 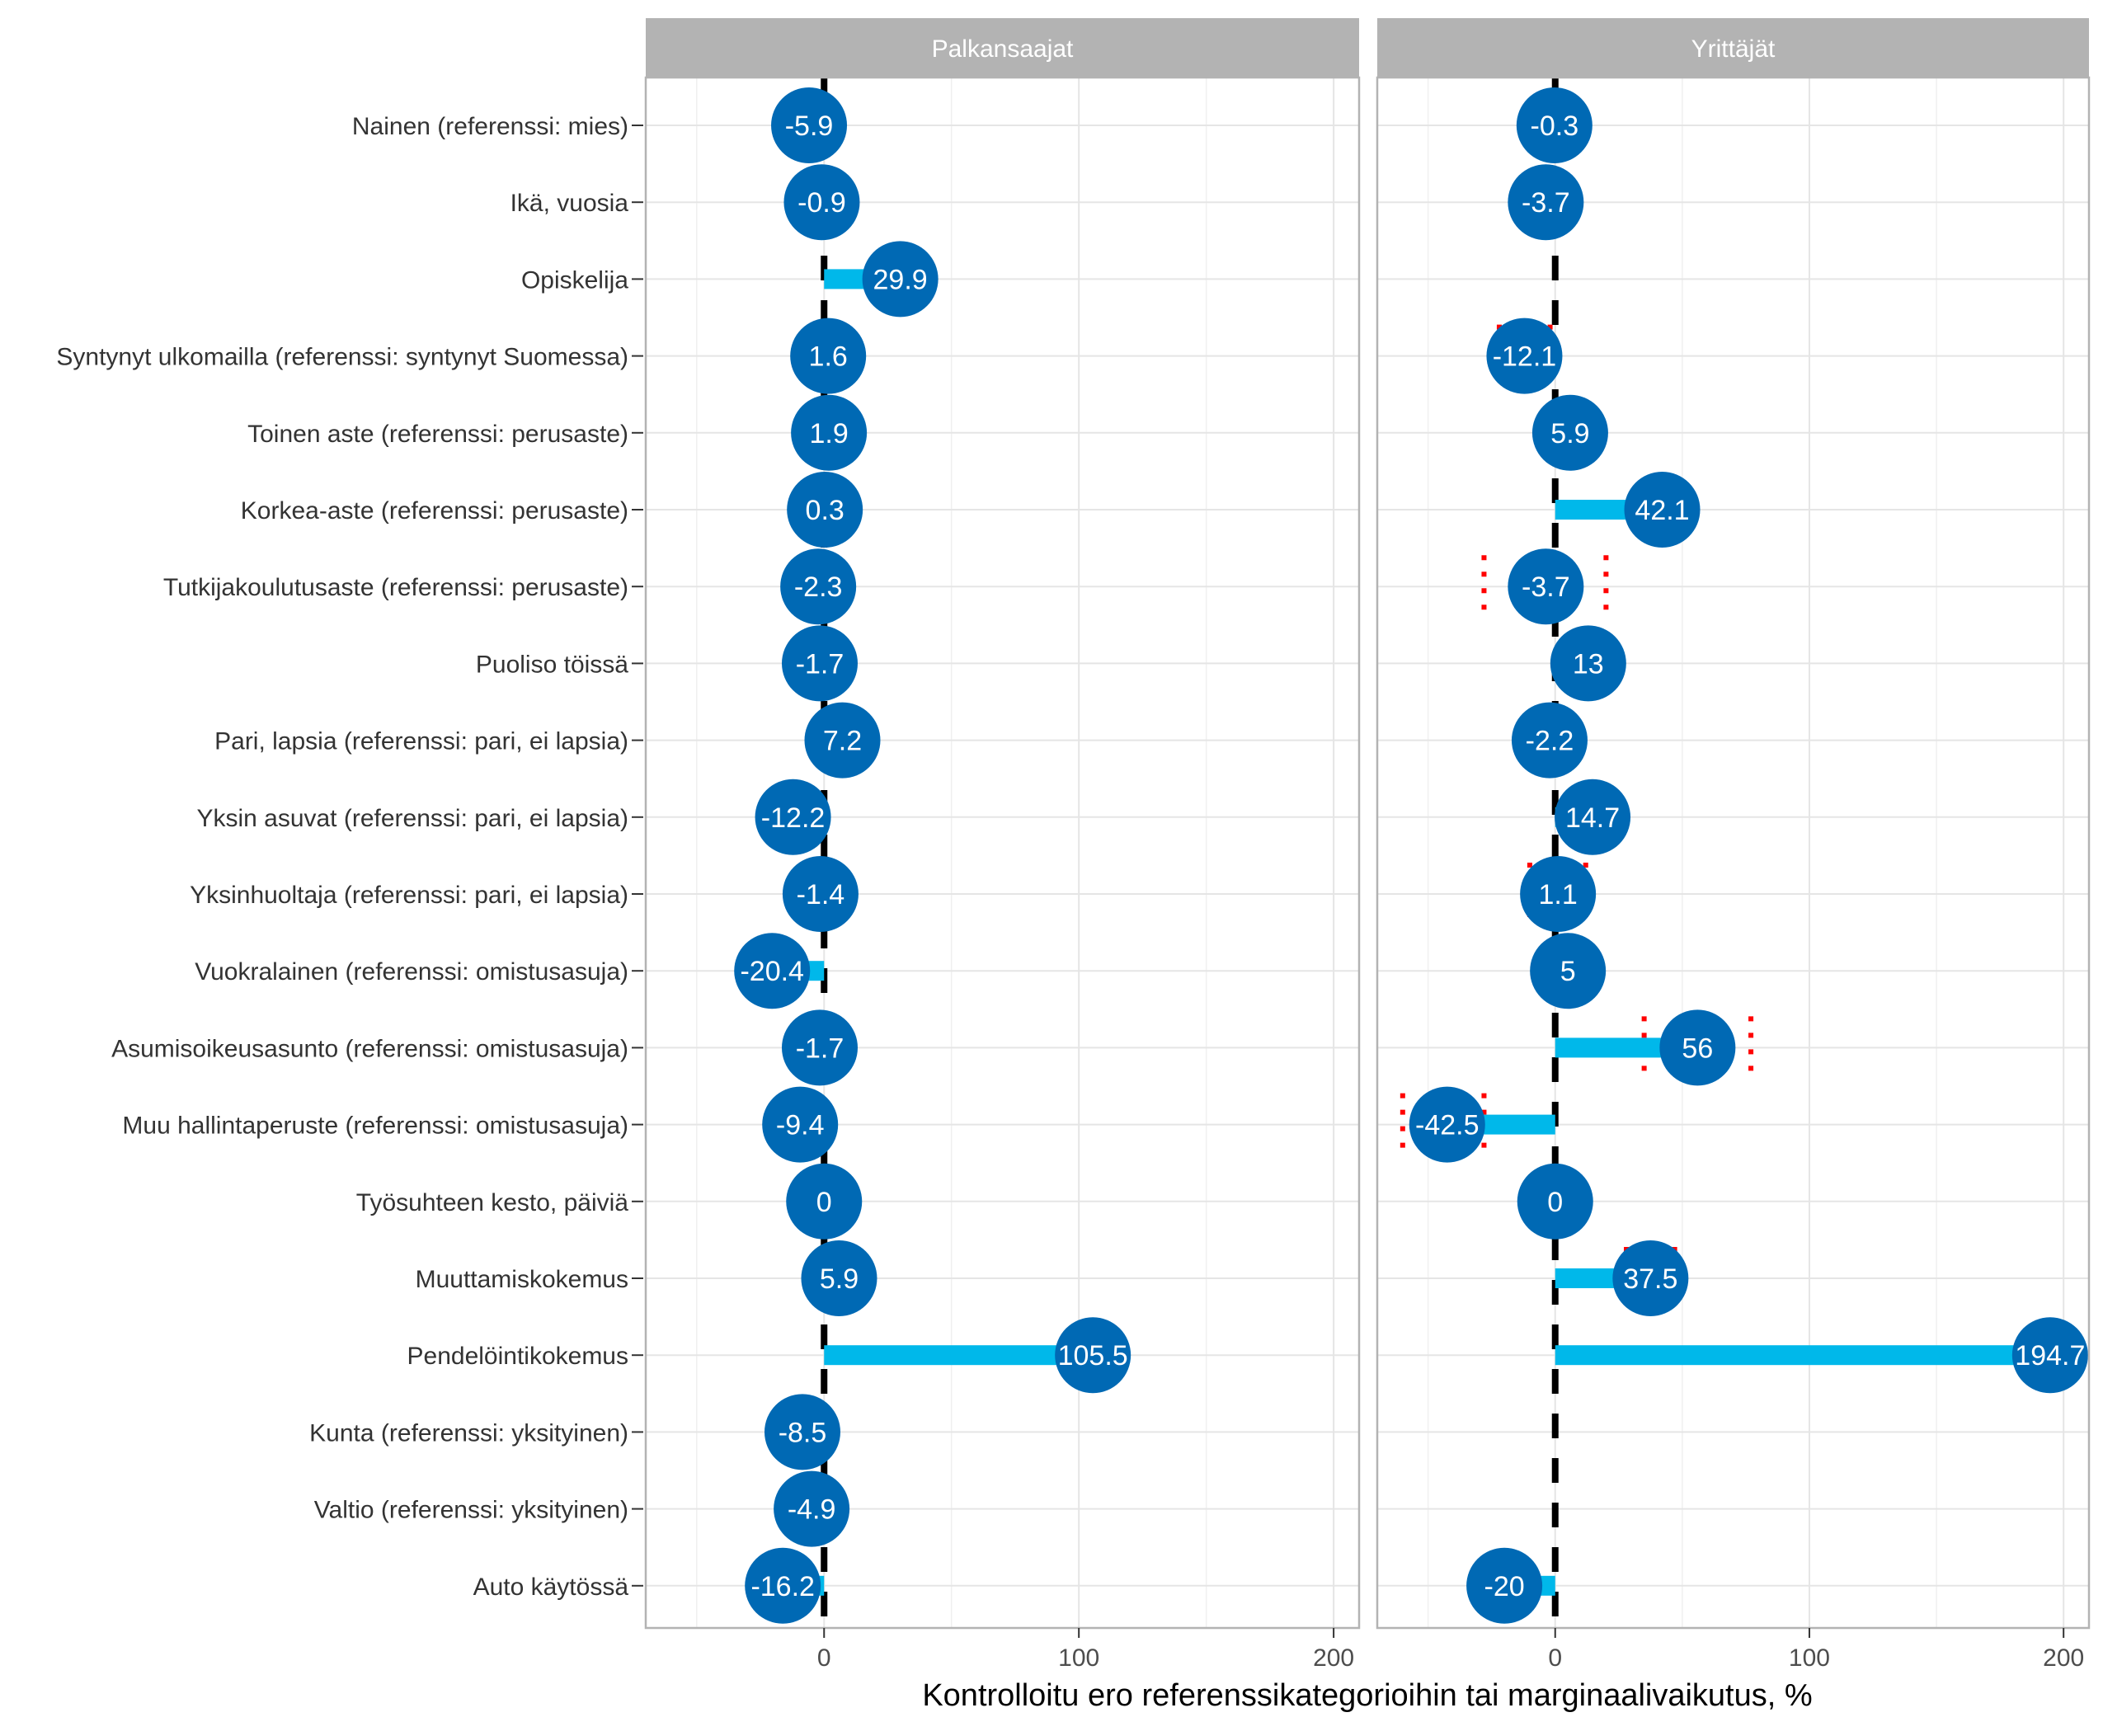 I want to click on value-label-palkansaajat-3: 29.9, so click(x=900, y=279).